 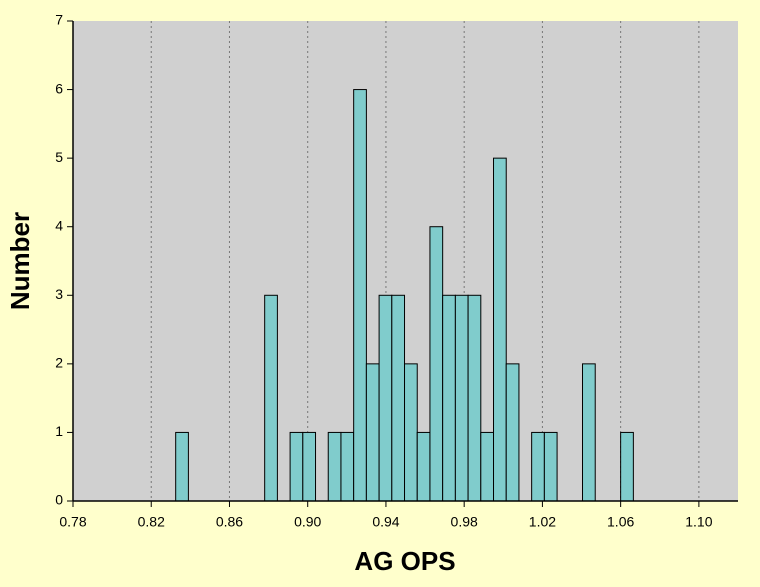 What do you see at coordinates (151, 522) in the screenshot?
I see `x-tick-label: 0.82` at bounding box center [151, 522].